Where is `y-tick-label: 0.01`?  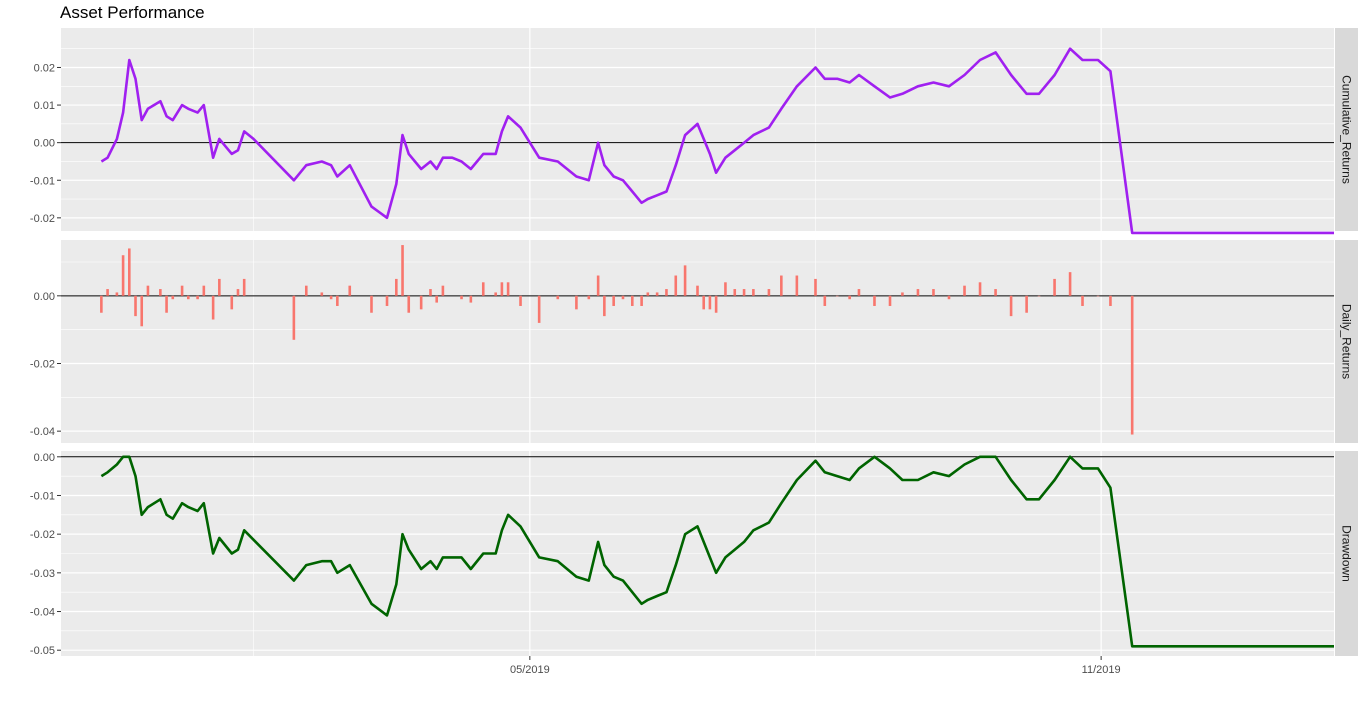 y-tick-label: 0.01 is located at coordinates (44, 106).